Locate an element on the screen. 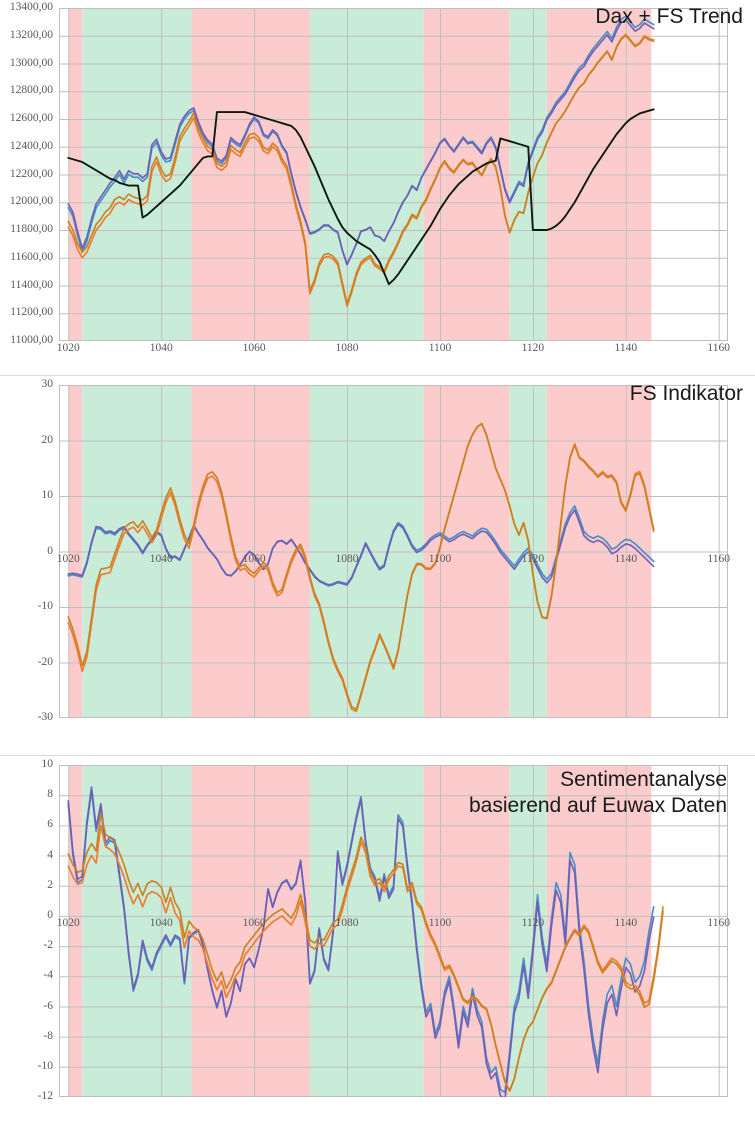 The width and height of the screenshot is (755, 1136). y-axis-tick-label: 11200,00 is located at coordinates (31, 312).